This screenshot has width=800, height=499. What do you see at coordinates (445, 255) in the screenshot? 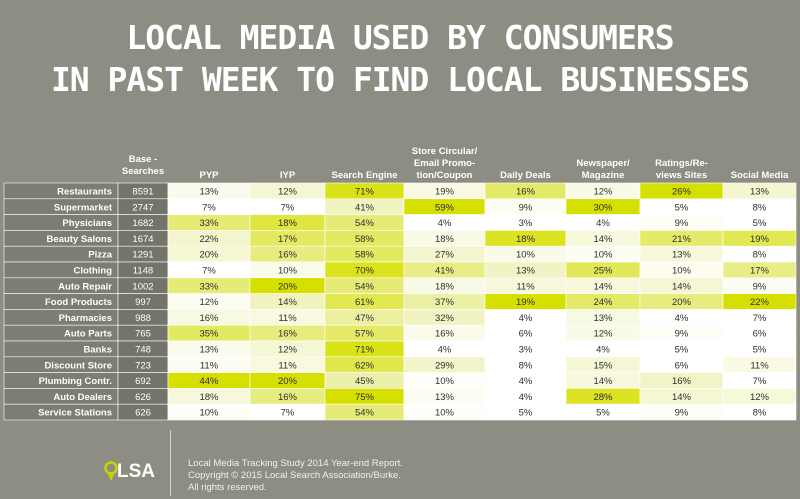
I see `data-label: 27%` at bounding box center [445, 255].